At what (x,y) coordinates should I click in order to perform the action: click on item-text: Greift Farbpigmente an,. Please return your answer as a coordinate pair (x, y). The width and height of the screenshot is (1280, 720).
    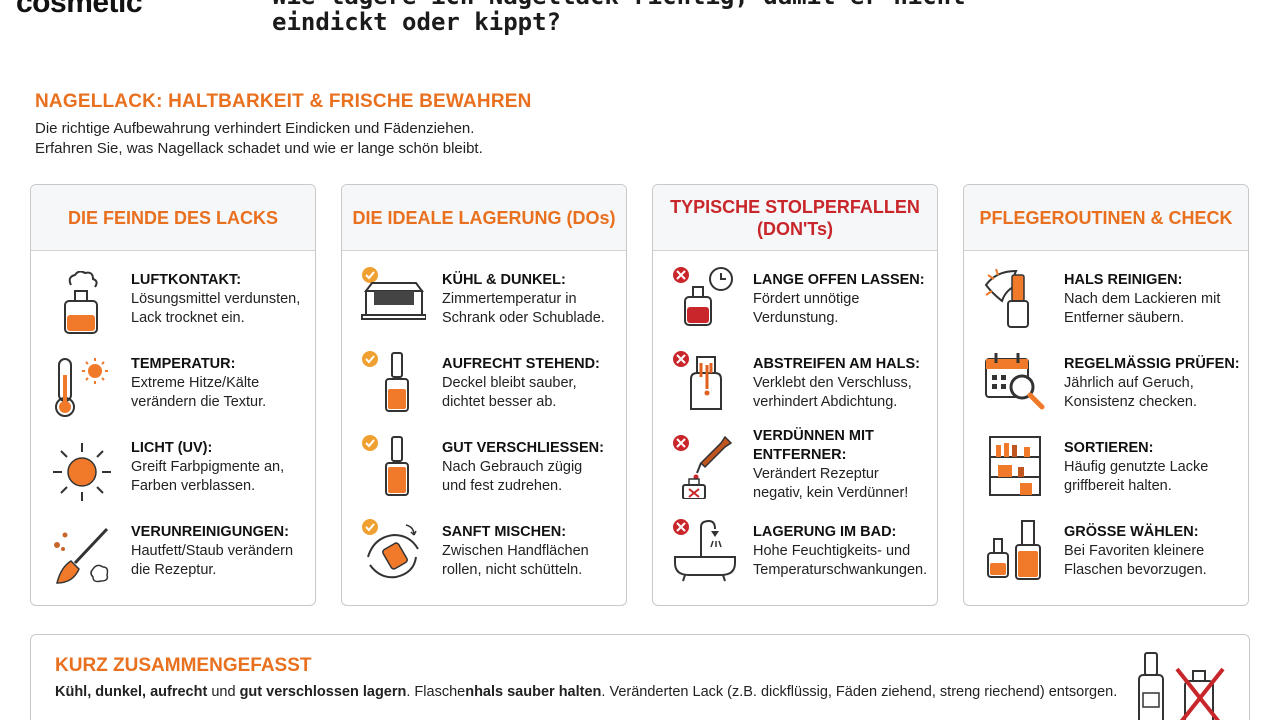
    Looking at the image, I should click on (208, 467).